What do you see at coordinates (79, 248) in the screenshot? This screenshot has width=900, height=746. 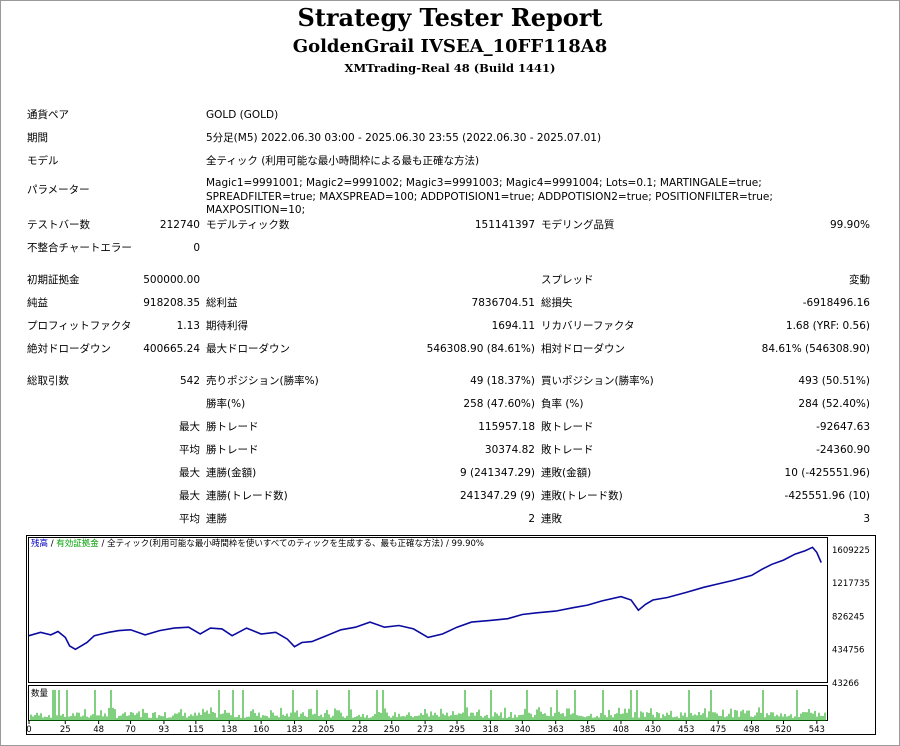 I see `errors-label: 不整合チャートエラー` at bounding box center [79, 248].